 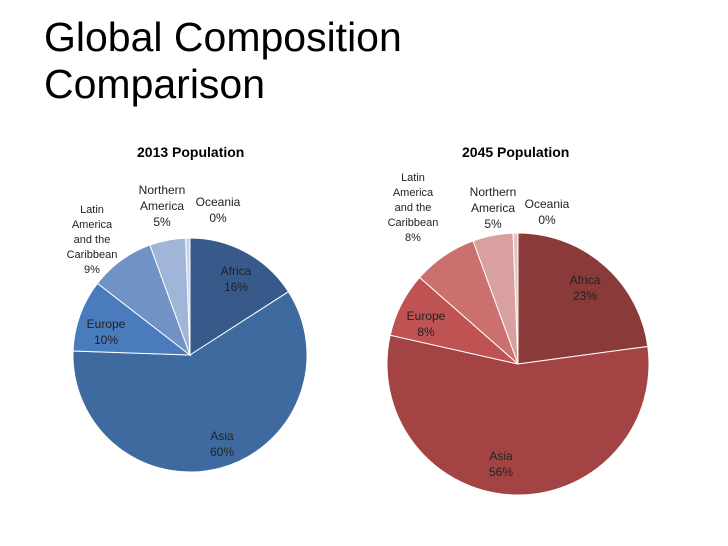 I want to click on pie-slice-2045-oceania, so click(x=515, y=298).